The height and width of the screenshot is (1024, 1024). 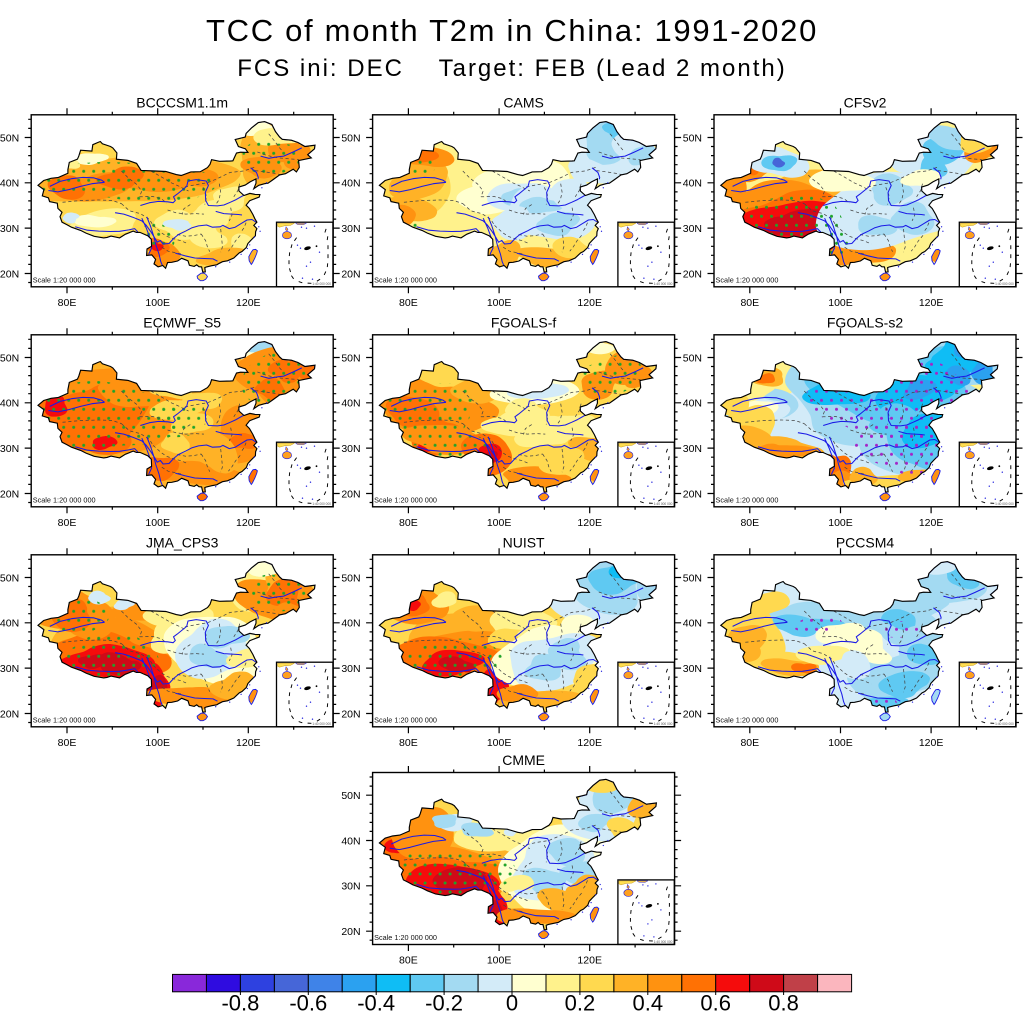 I want to click on svg-text: 0, so click(x=512, y=1003).